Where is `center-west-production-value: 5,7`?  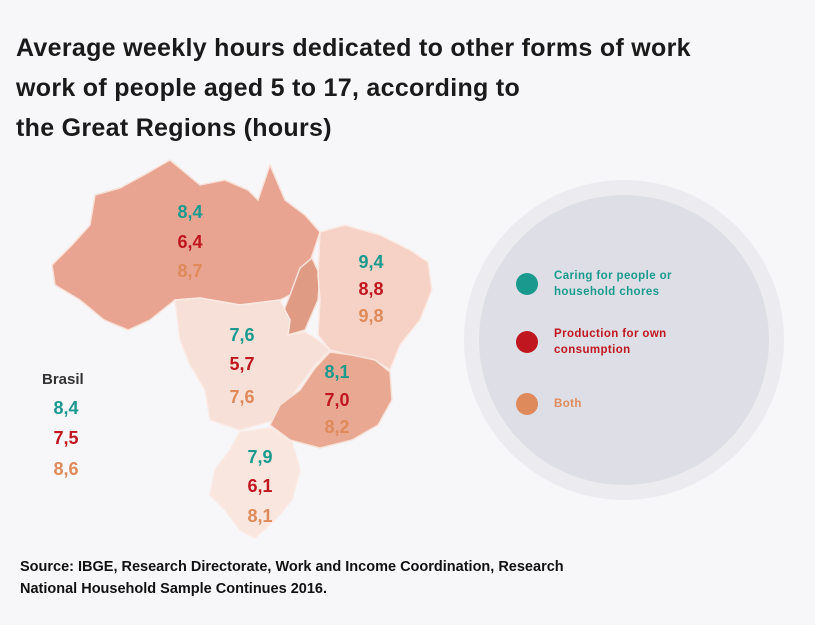 center-west-production-value: 5,7 is located at coordinates (241, 364).